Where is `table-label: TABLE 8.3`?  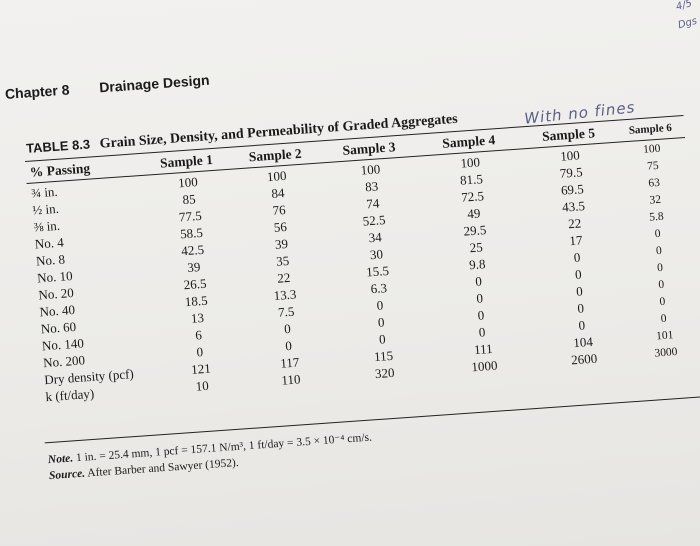
table-label: TABLE 8.3 is located at coordinates (58, 146).